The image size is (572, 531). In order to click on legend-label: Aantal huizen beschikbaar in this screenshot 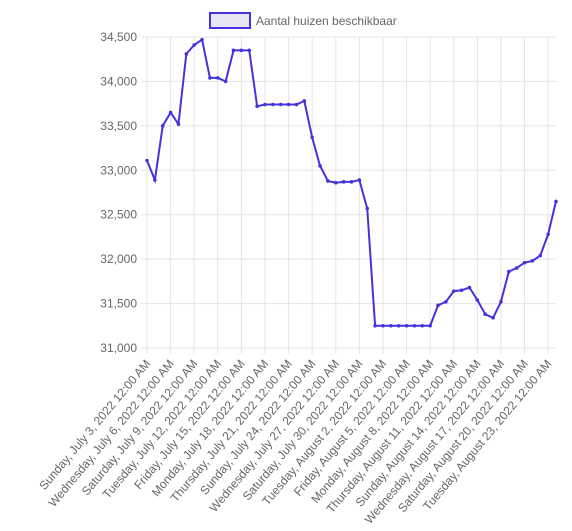, I will do `click(326, 21)`.